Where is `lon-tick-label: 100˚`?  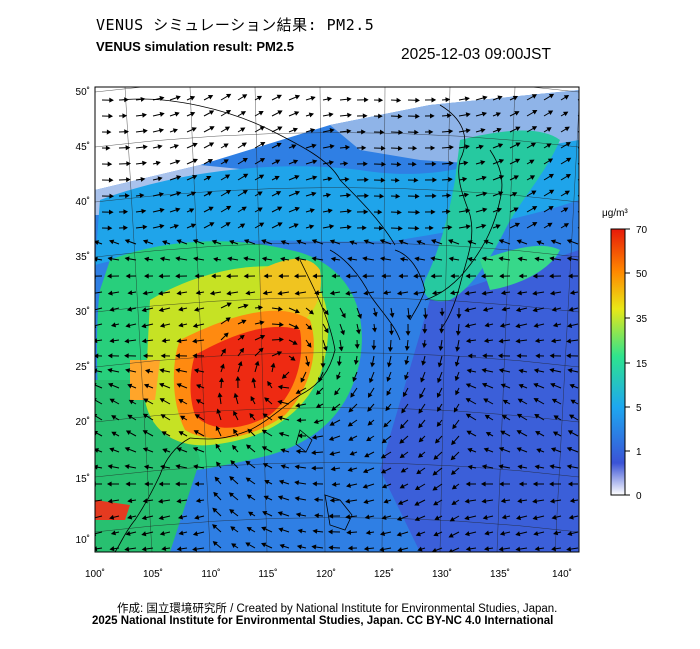 lon-tick-label: 100˚ is located at coordinates (95, 574).